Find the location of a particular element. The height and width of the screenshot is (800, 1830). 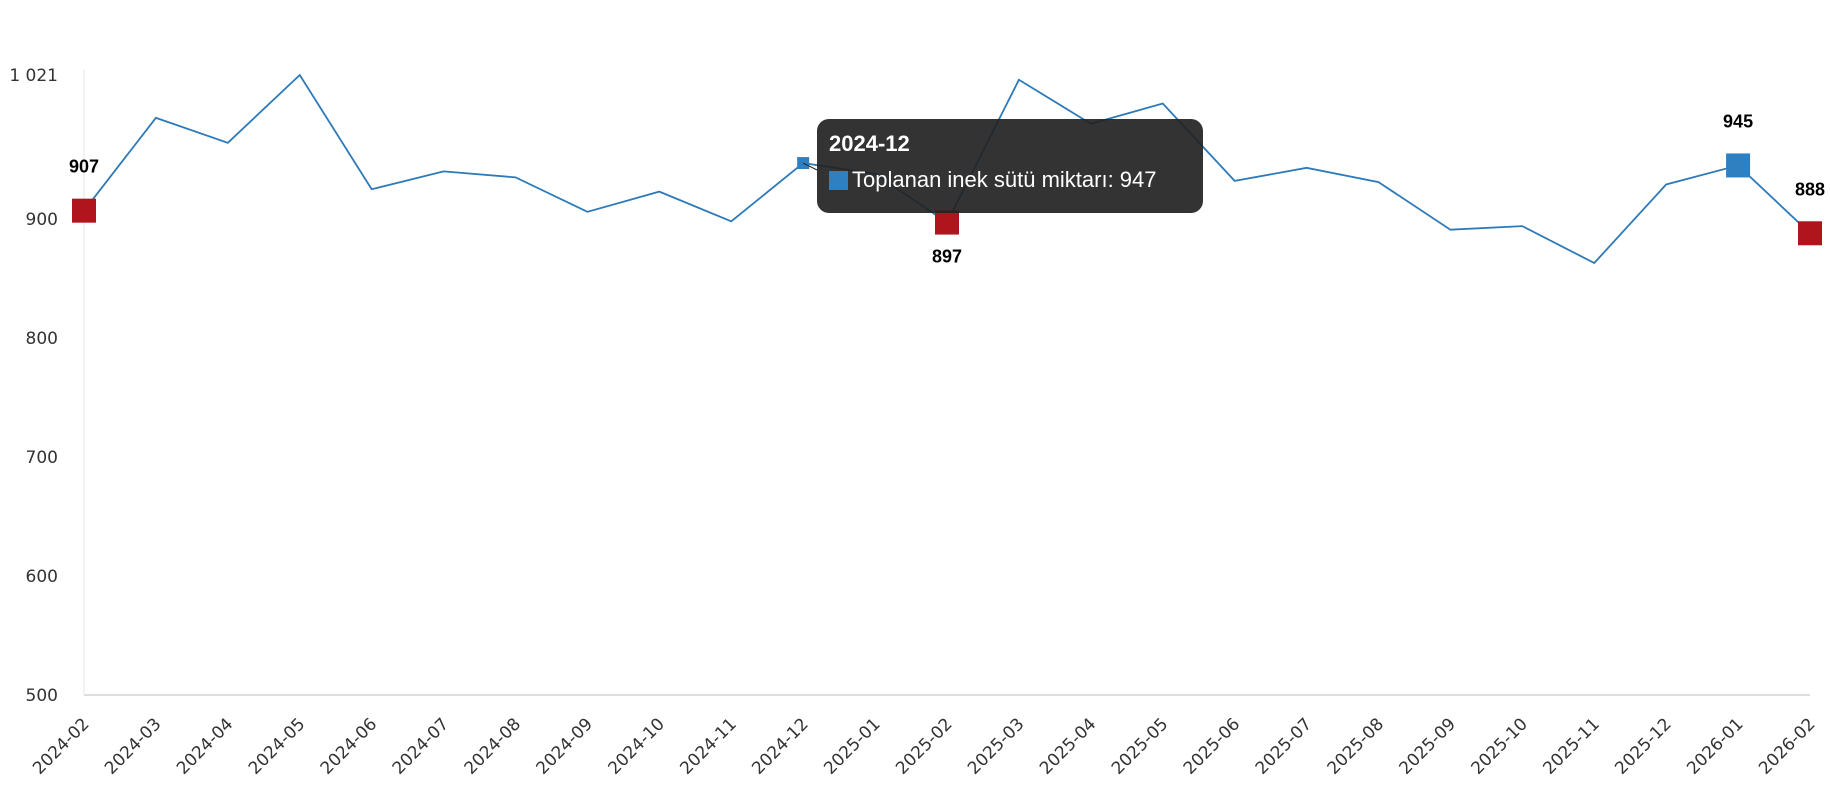

data-label: 888 is located at coordinates (1810, 189).